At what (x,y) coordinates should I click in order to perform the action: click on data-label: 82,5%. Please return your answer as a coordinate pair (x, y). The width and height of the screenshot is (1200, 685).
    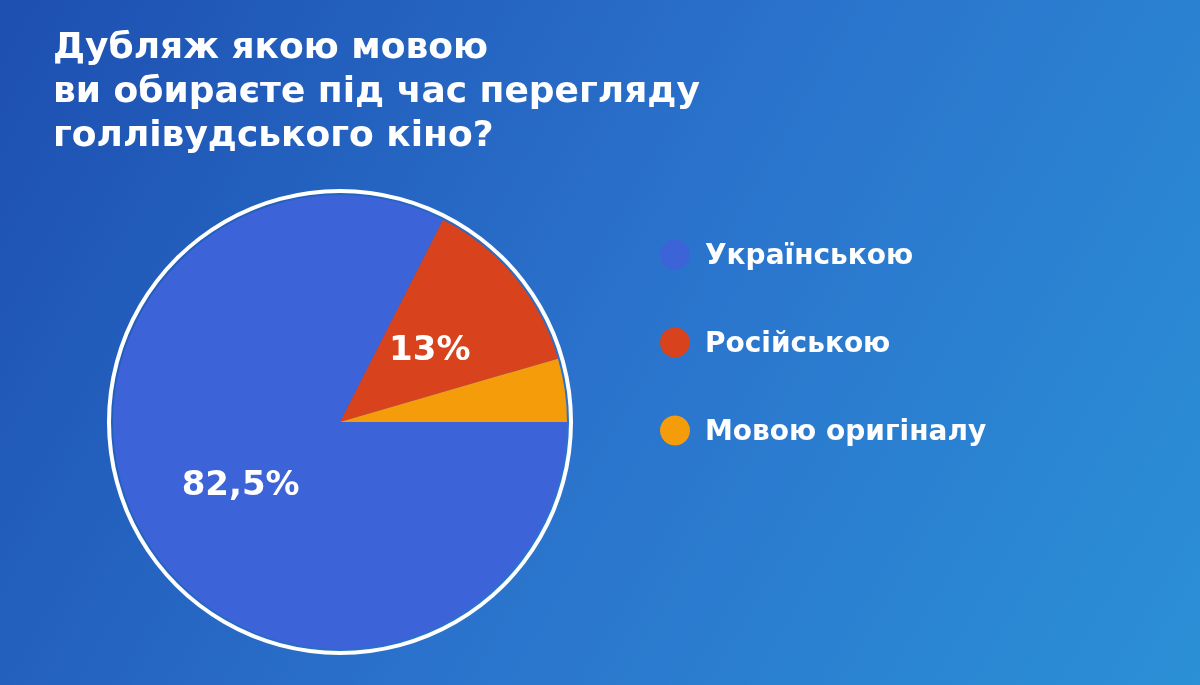
    Looking at the image, I should click on (240, 482).